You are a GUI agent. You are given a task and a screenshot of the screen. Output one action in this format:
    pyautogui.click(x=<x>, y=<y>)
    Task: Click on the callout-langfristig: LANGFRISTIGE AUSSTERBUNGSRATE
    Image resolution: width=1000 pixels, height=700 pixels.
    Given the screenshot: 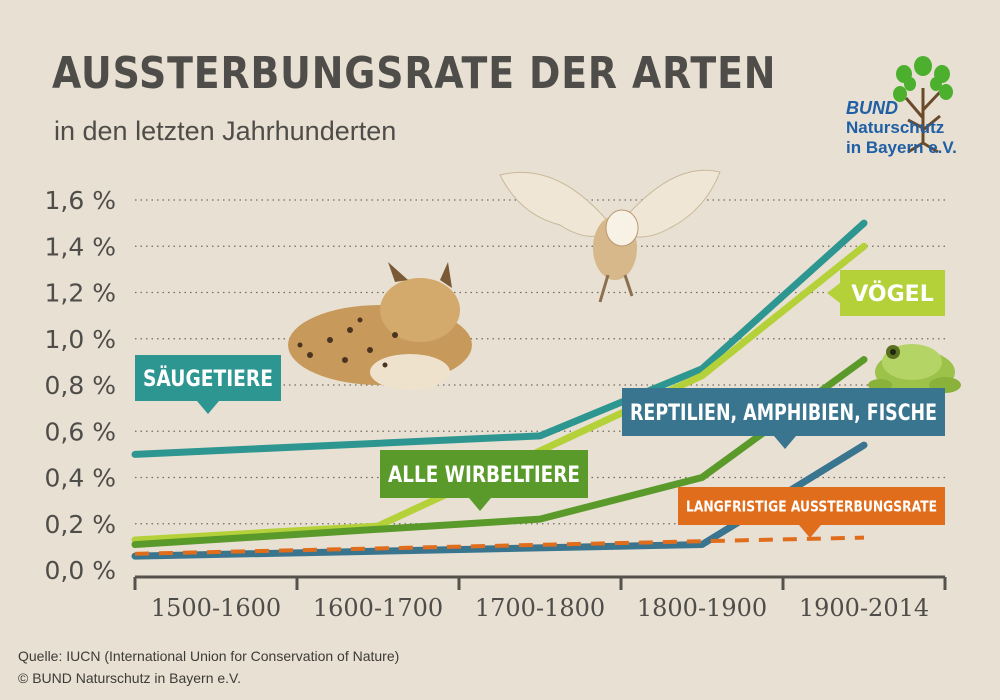 What is the action you would take?
    pyautogui.click(x=811, y=512)
    